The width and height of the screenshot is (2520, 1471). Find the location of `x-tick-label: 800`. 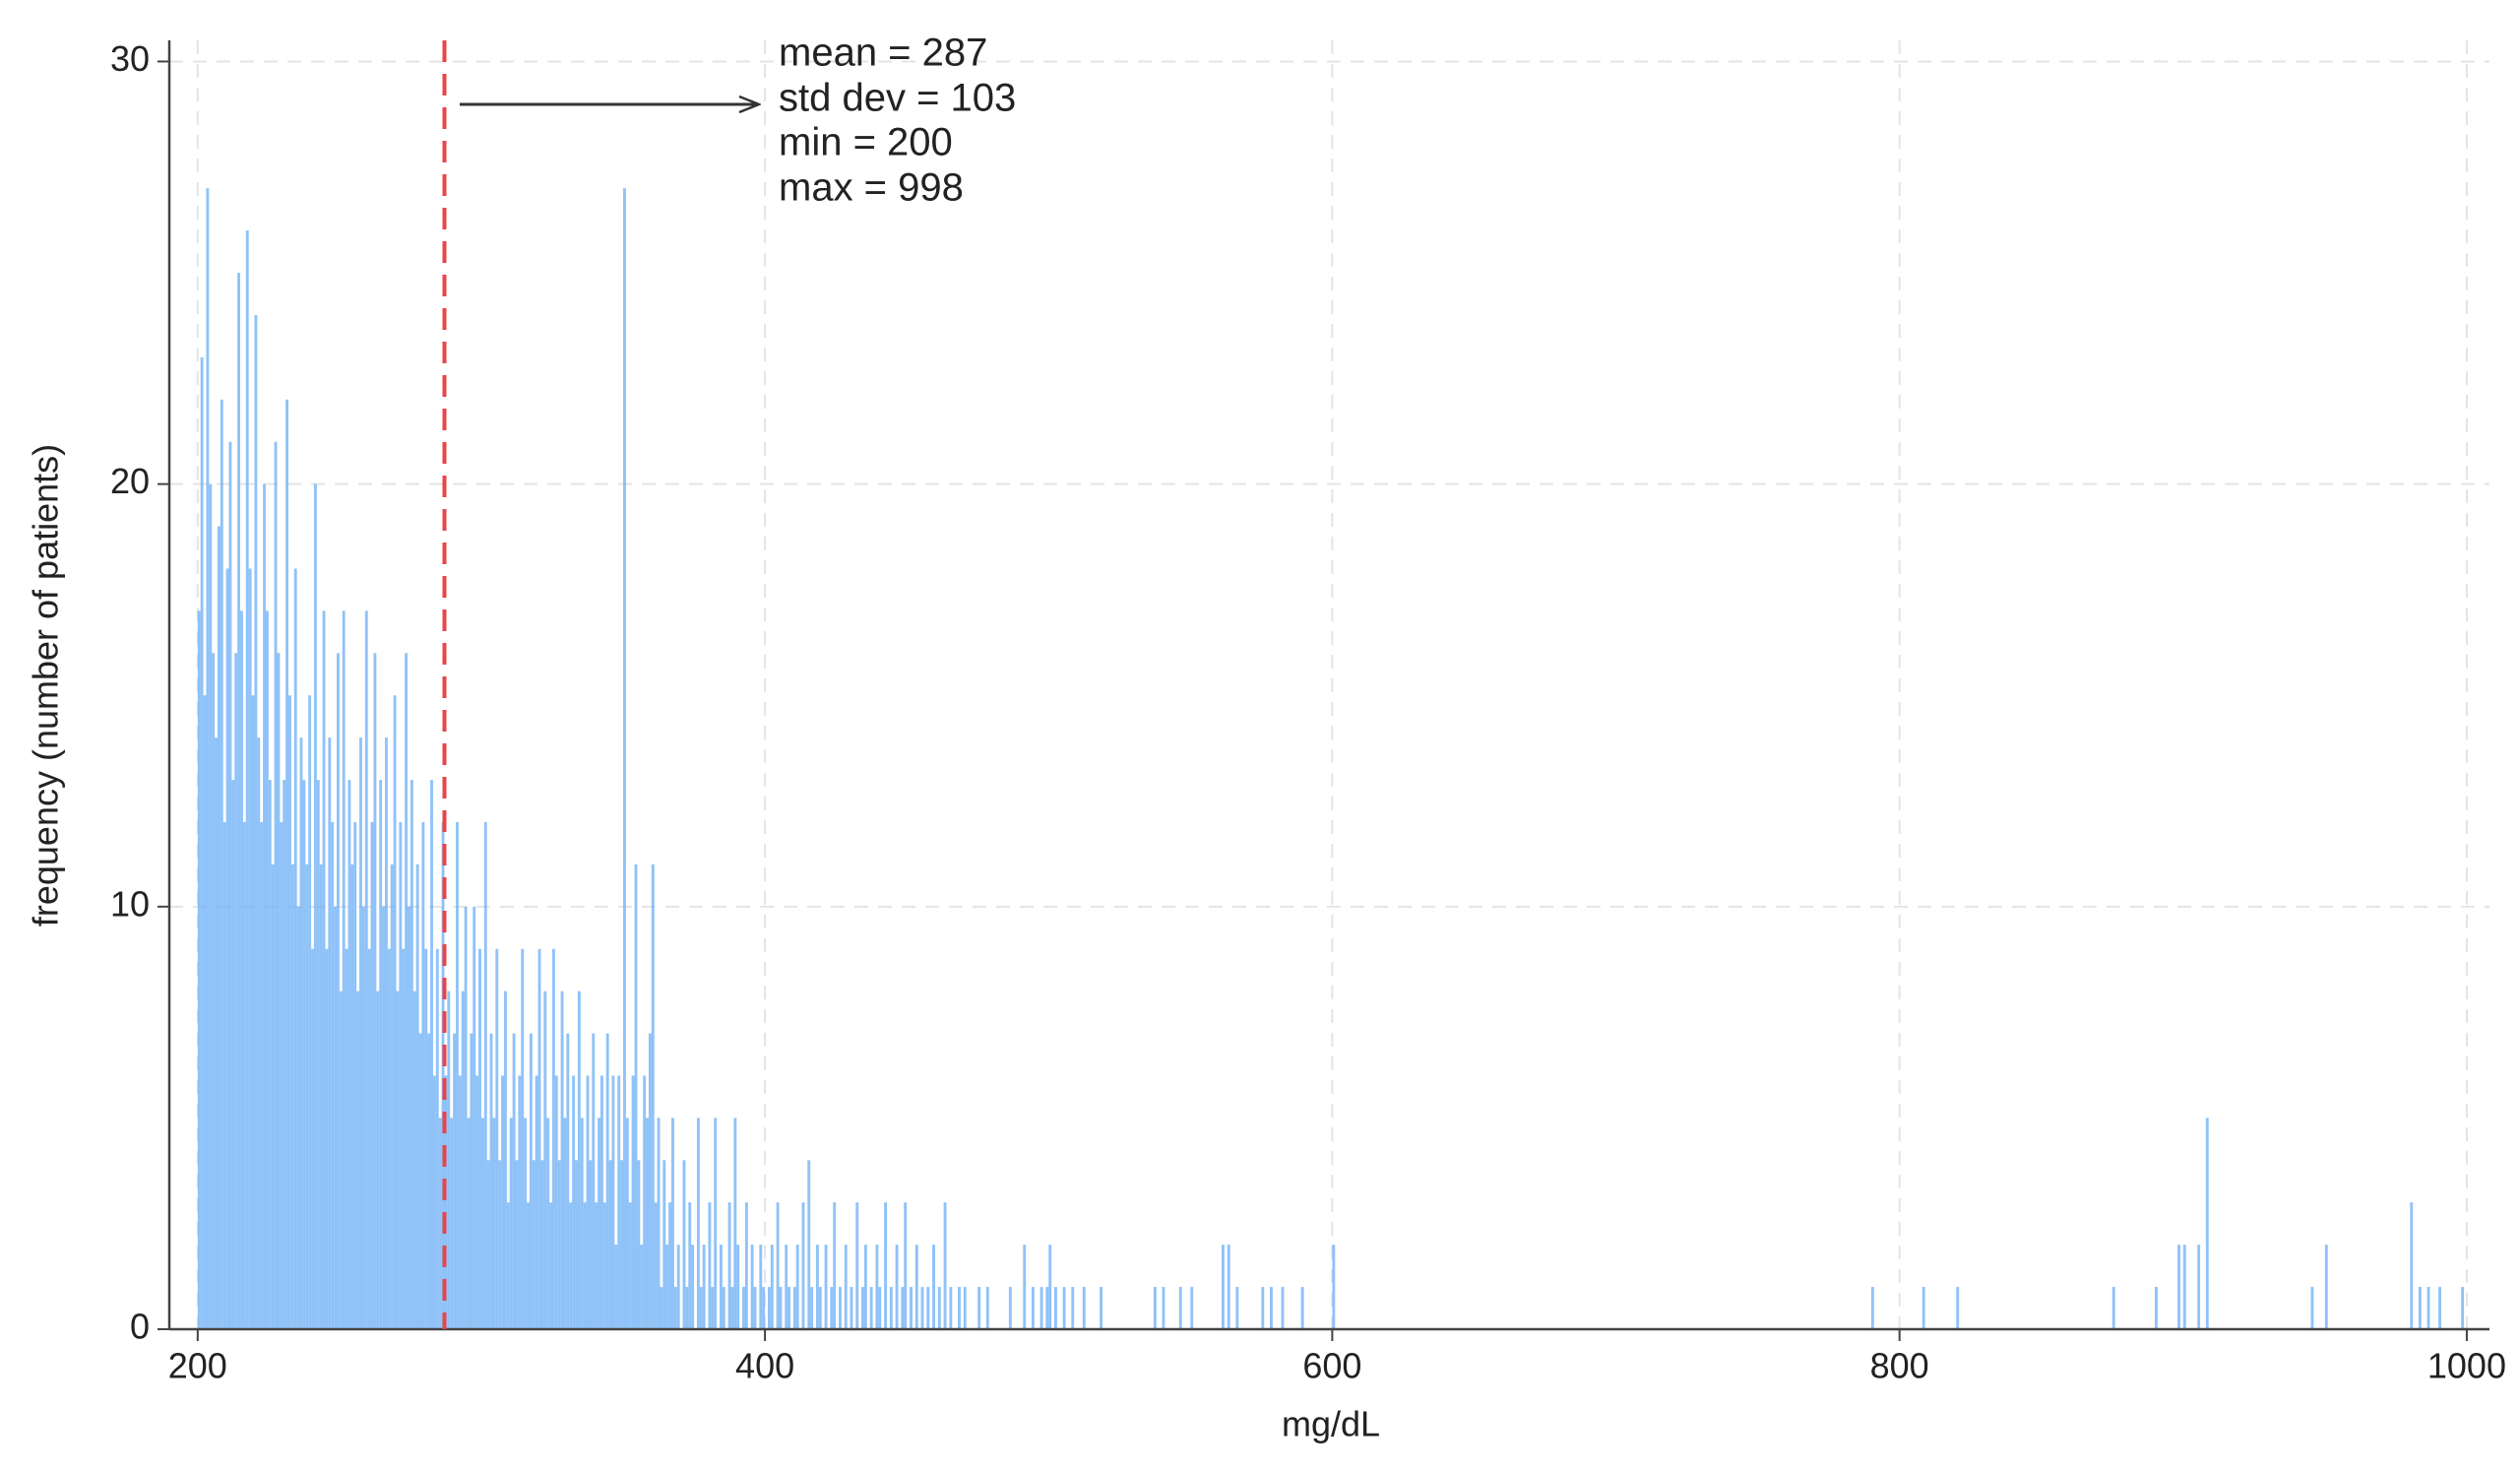

x-tick-label: 800 is located at coordinates (1899, 1366).